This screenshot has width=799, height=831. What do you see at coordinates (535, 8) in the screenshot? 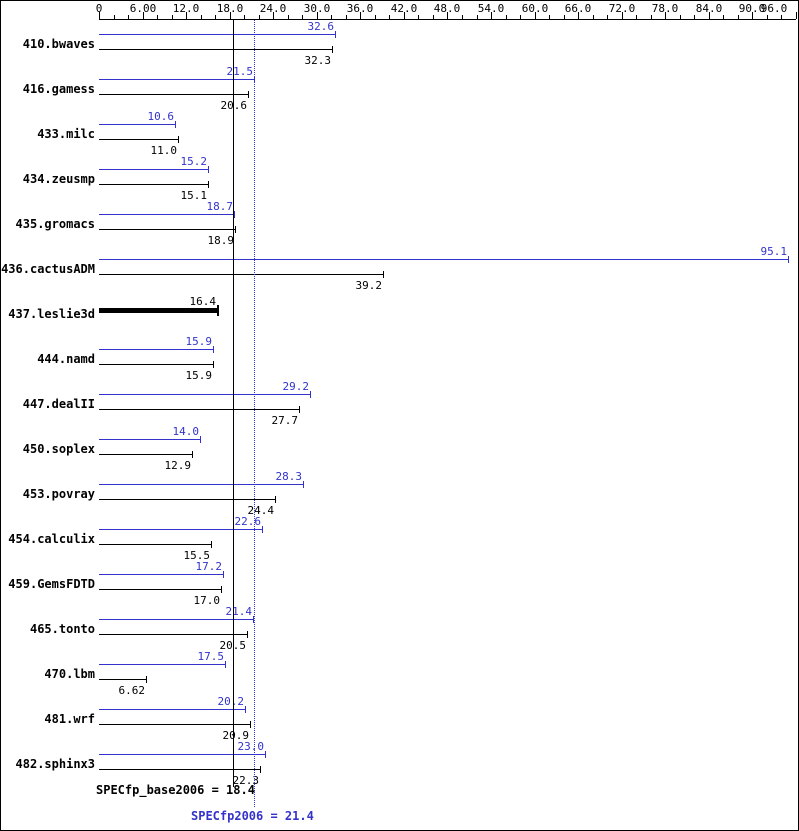
I see `axis-tick-label: 60.0` at bounding box center [535, 8].